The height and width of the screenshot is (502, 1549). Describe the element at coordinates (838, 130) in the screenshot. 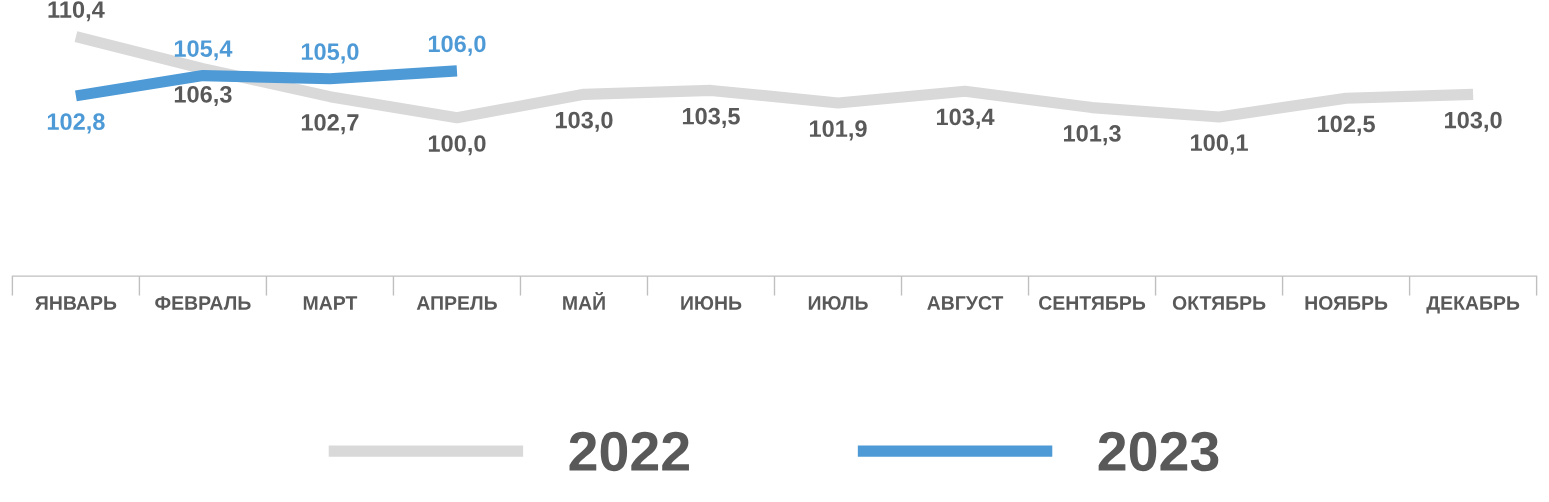

I see `data-label: 101,9` at that location.